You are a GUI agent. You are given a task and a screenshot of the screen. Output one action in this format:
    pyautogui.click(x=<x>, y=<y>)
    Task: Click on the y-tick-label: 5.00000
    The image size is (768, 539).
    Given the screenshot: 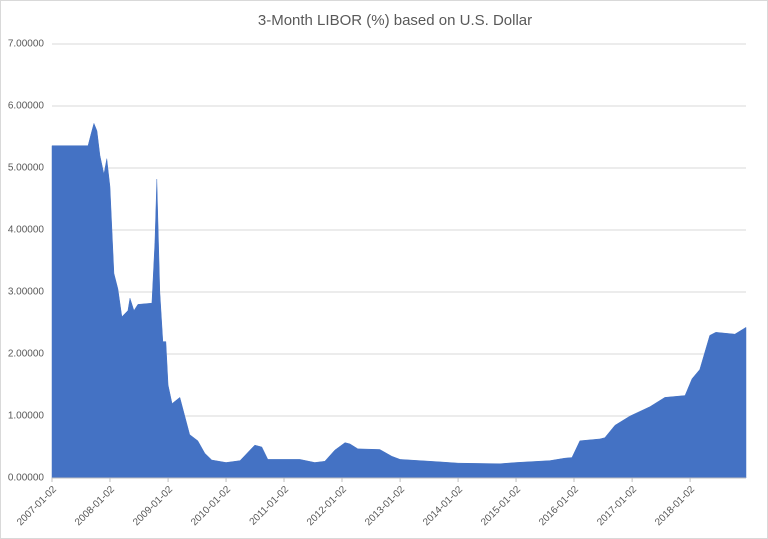 What is the action you would take?
    pyautogui.click(x=26, y=168)
    